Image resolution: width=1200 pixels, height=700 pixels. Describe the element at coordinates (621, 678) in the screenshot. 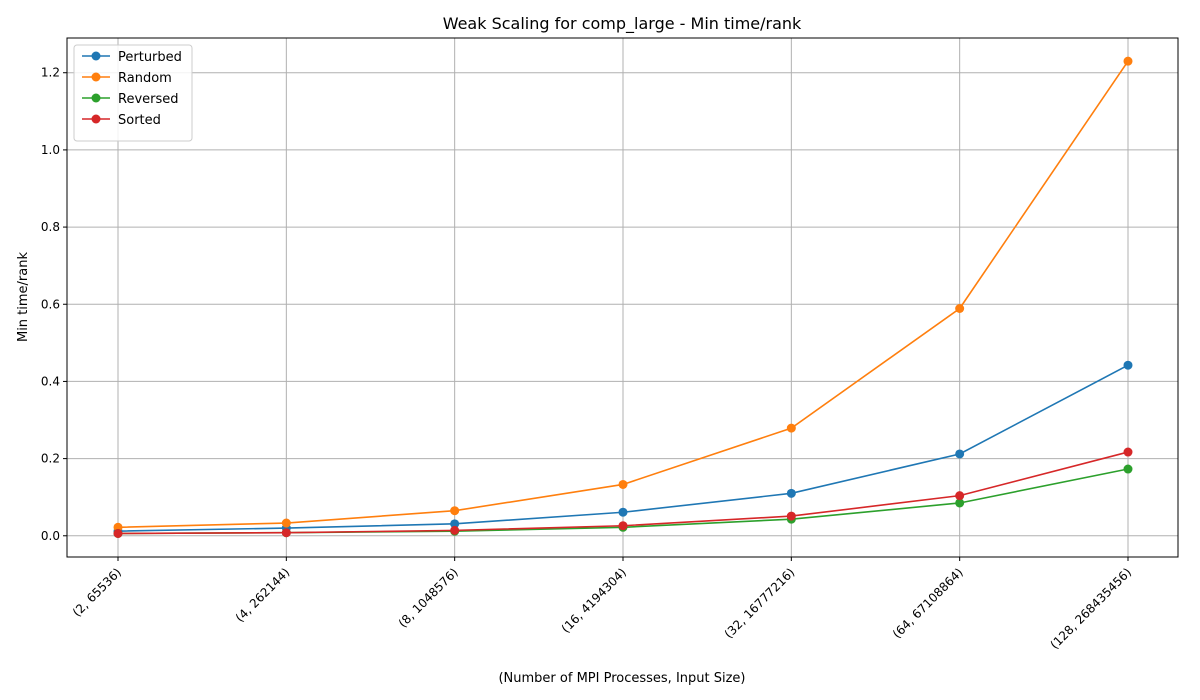

I see `x-axis-label: (Number of MPI Processes, Input Size)` at that location.